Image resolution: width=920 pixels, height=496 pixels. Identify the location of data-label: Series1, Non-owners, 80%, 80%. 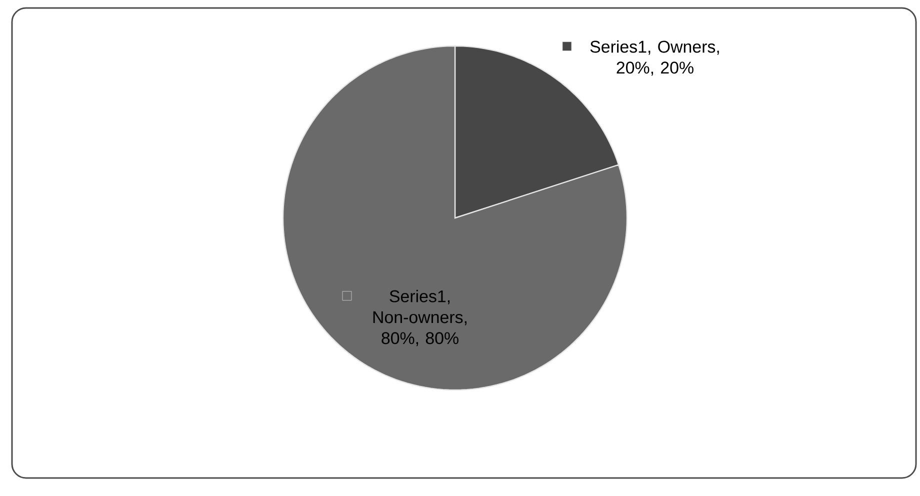
(419, 318).